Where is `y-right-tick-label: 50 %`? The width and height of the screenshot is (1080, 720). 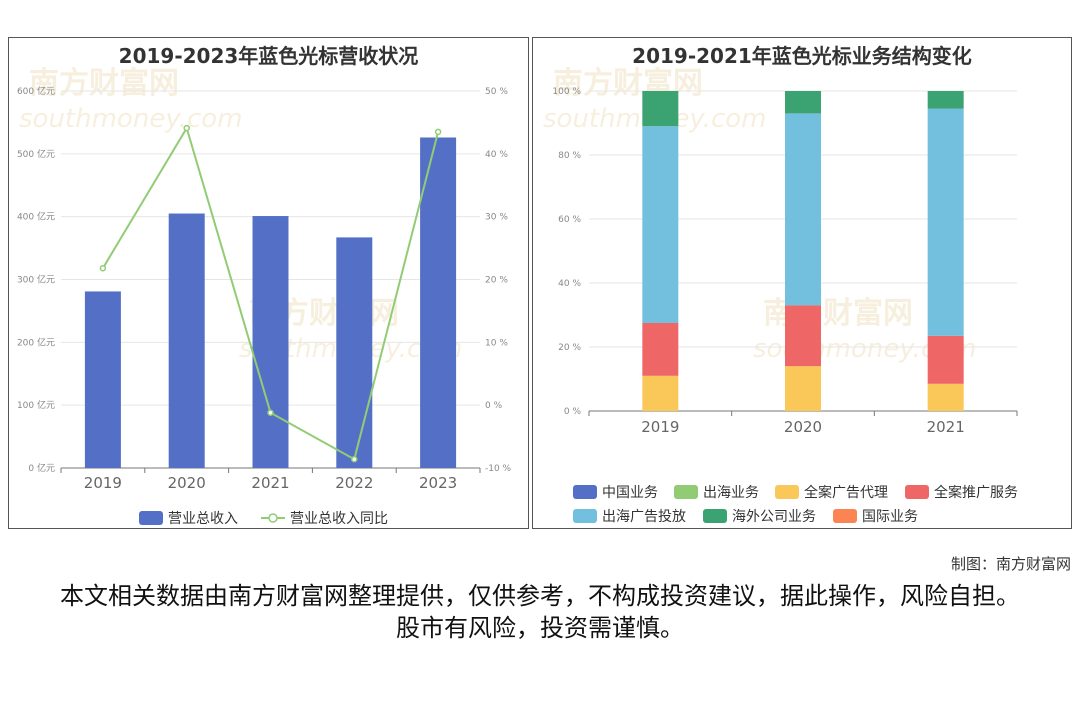 y-right-tick-label: 50 % is located at coordinates (496, 92).